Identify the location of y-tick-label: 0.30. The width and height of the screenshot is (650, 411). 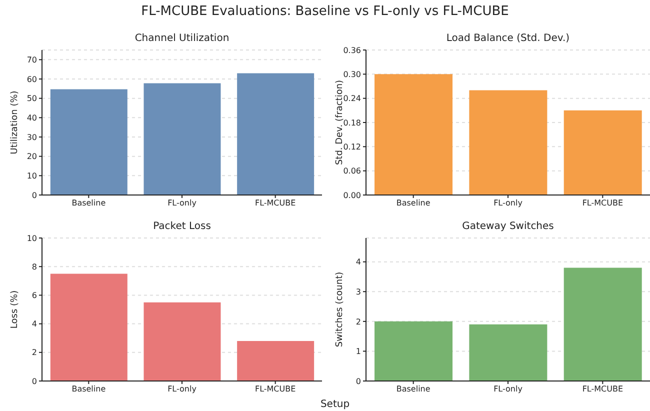
(352, 75).